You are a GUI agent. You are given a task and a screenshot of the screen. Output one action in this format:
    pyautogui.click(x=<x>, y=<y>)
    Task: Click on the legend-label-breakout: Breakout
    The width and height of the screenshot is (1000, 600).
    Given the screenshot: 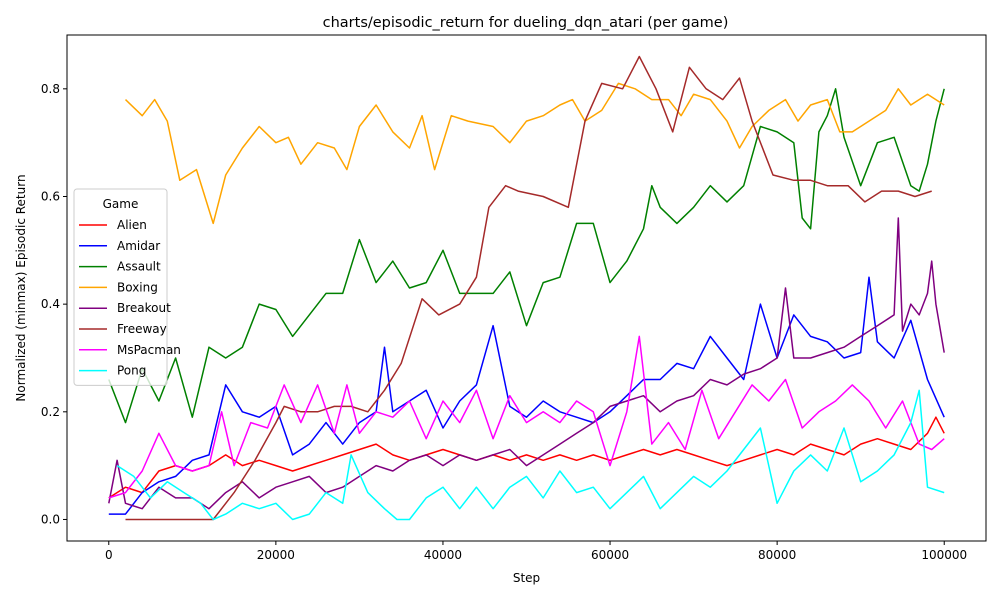 What is the action you would take?
    pyautogui.click(x=144, y=308)
    